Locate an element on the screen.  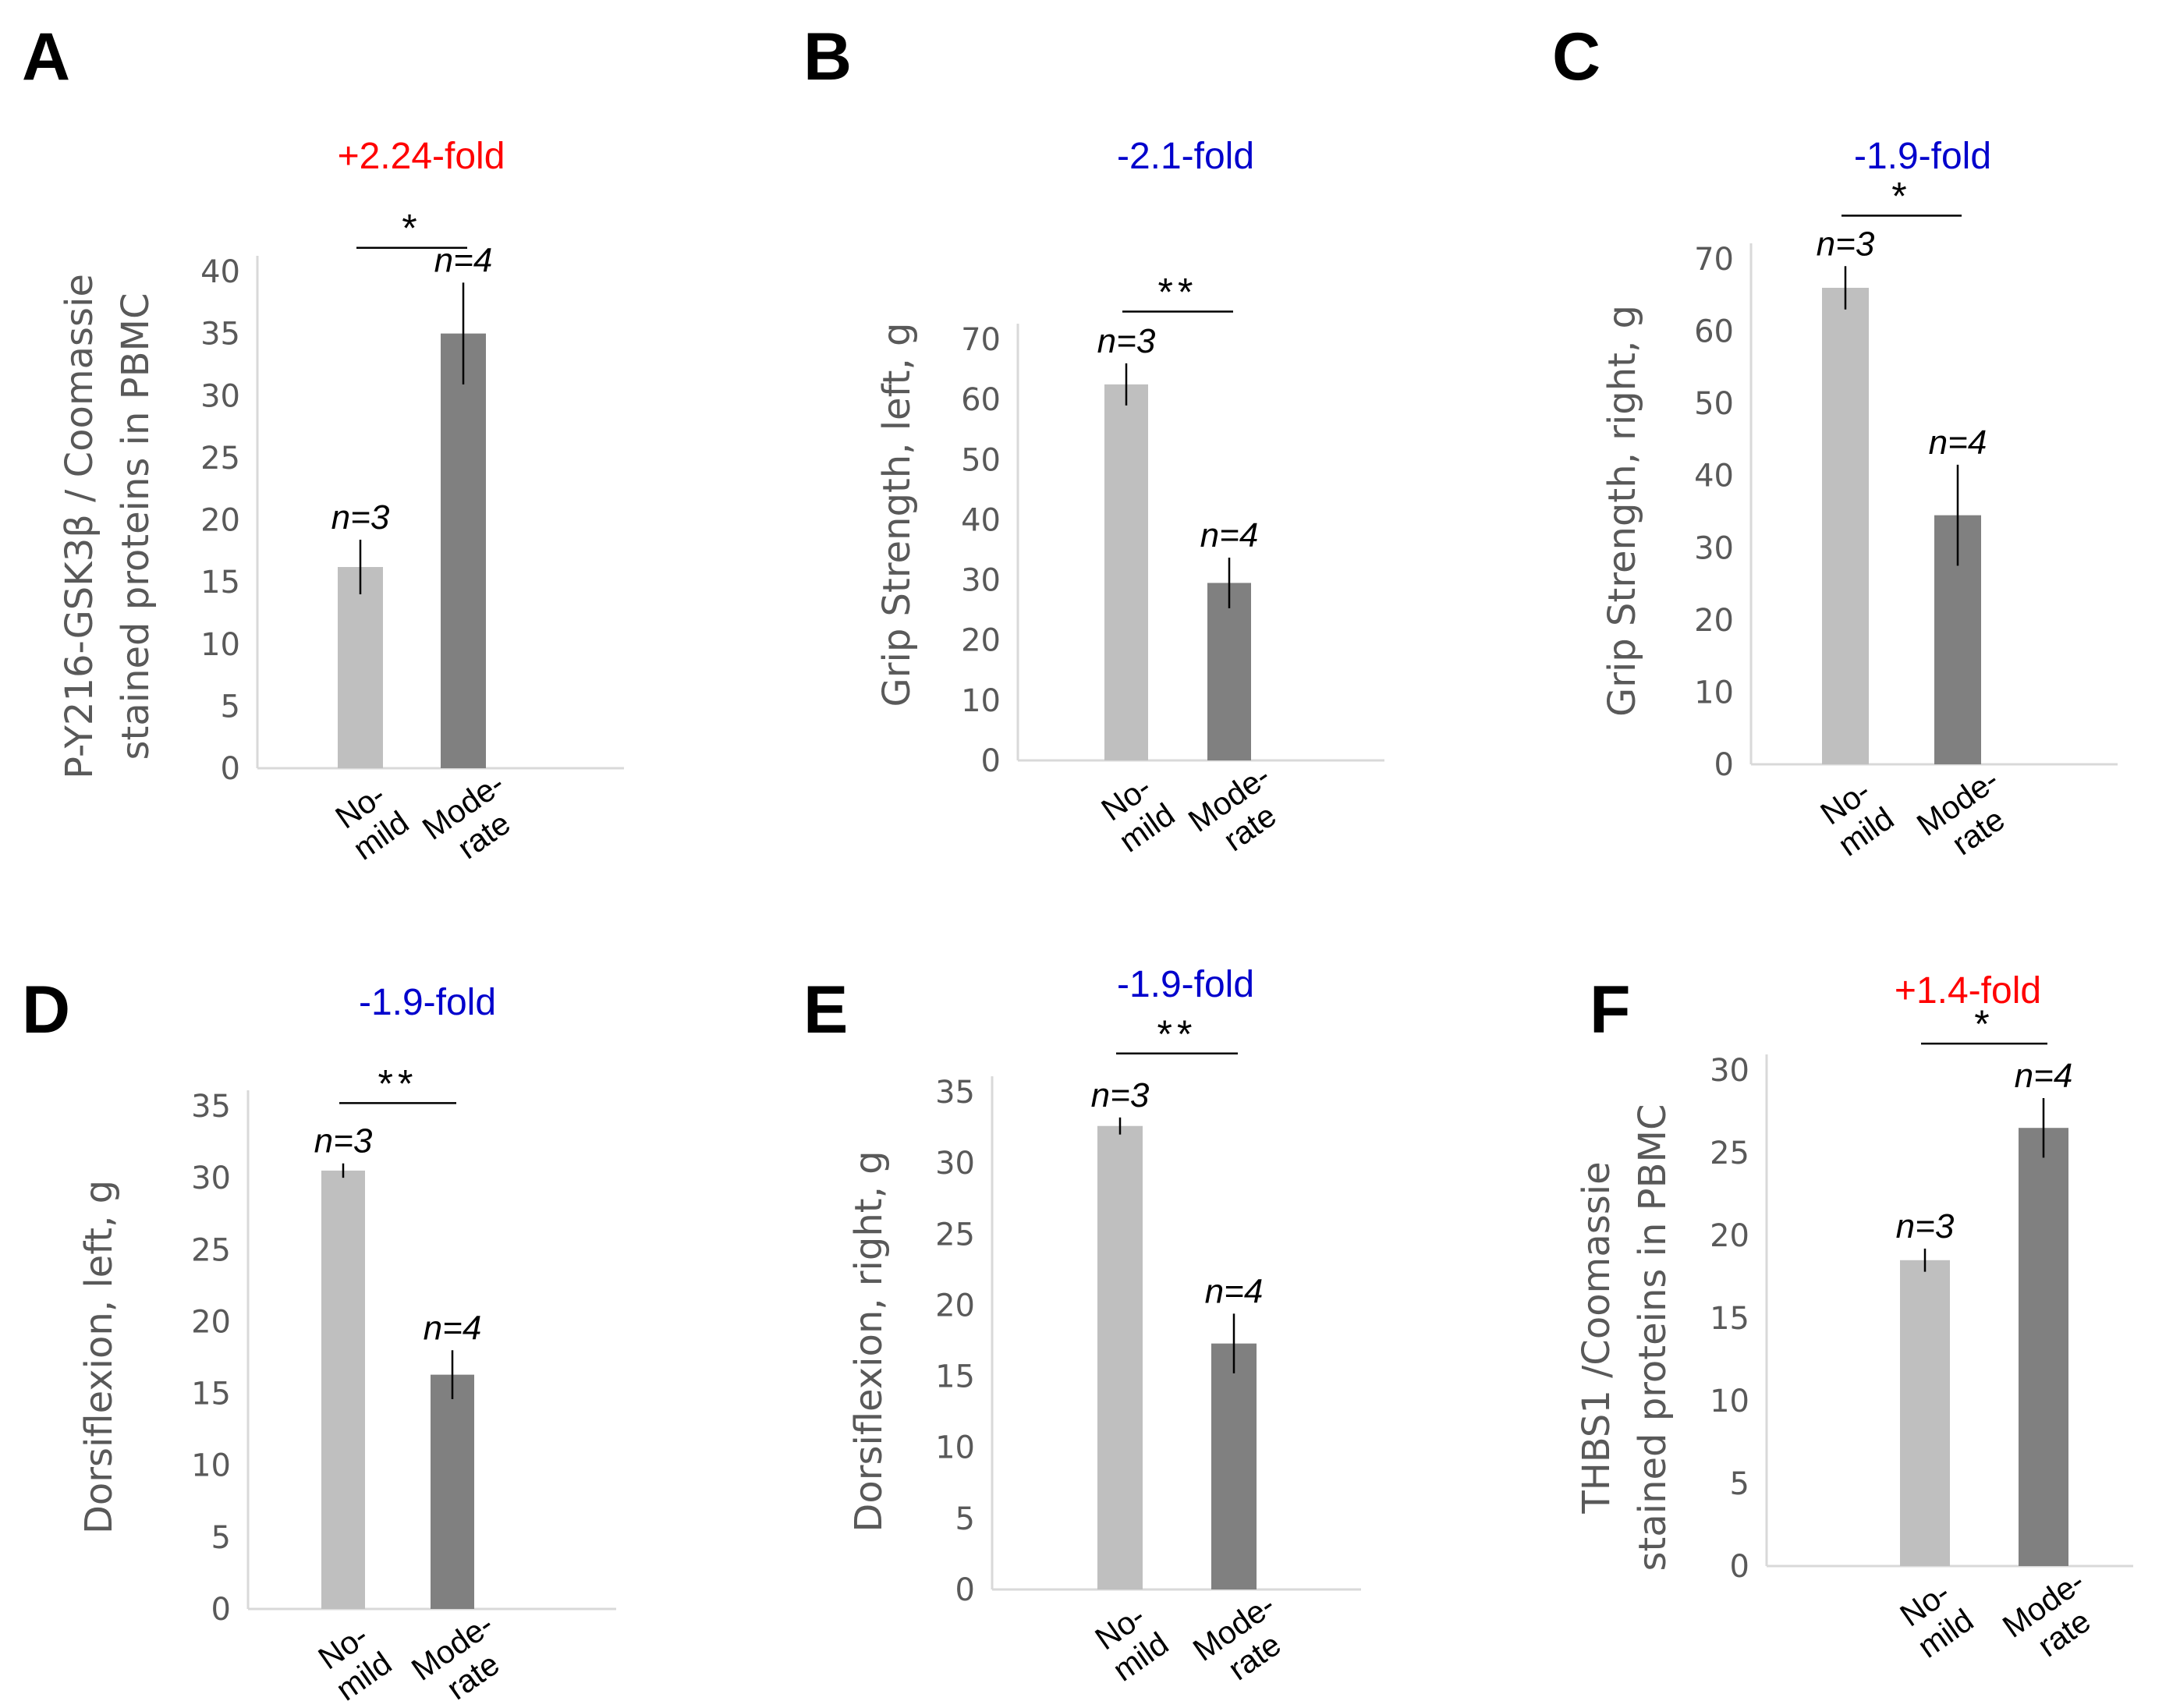
fold-change-title: +2.24-fold is located at coordinates (421, 156).